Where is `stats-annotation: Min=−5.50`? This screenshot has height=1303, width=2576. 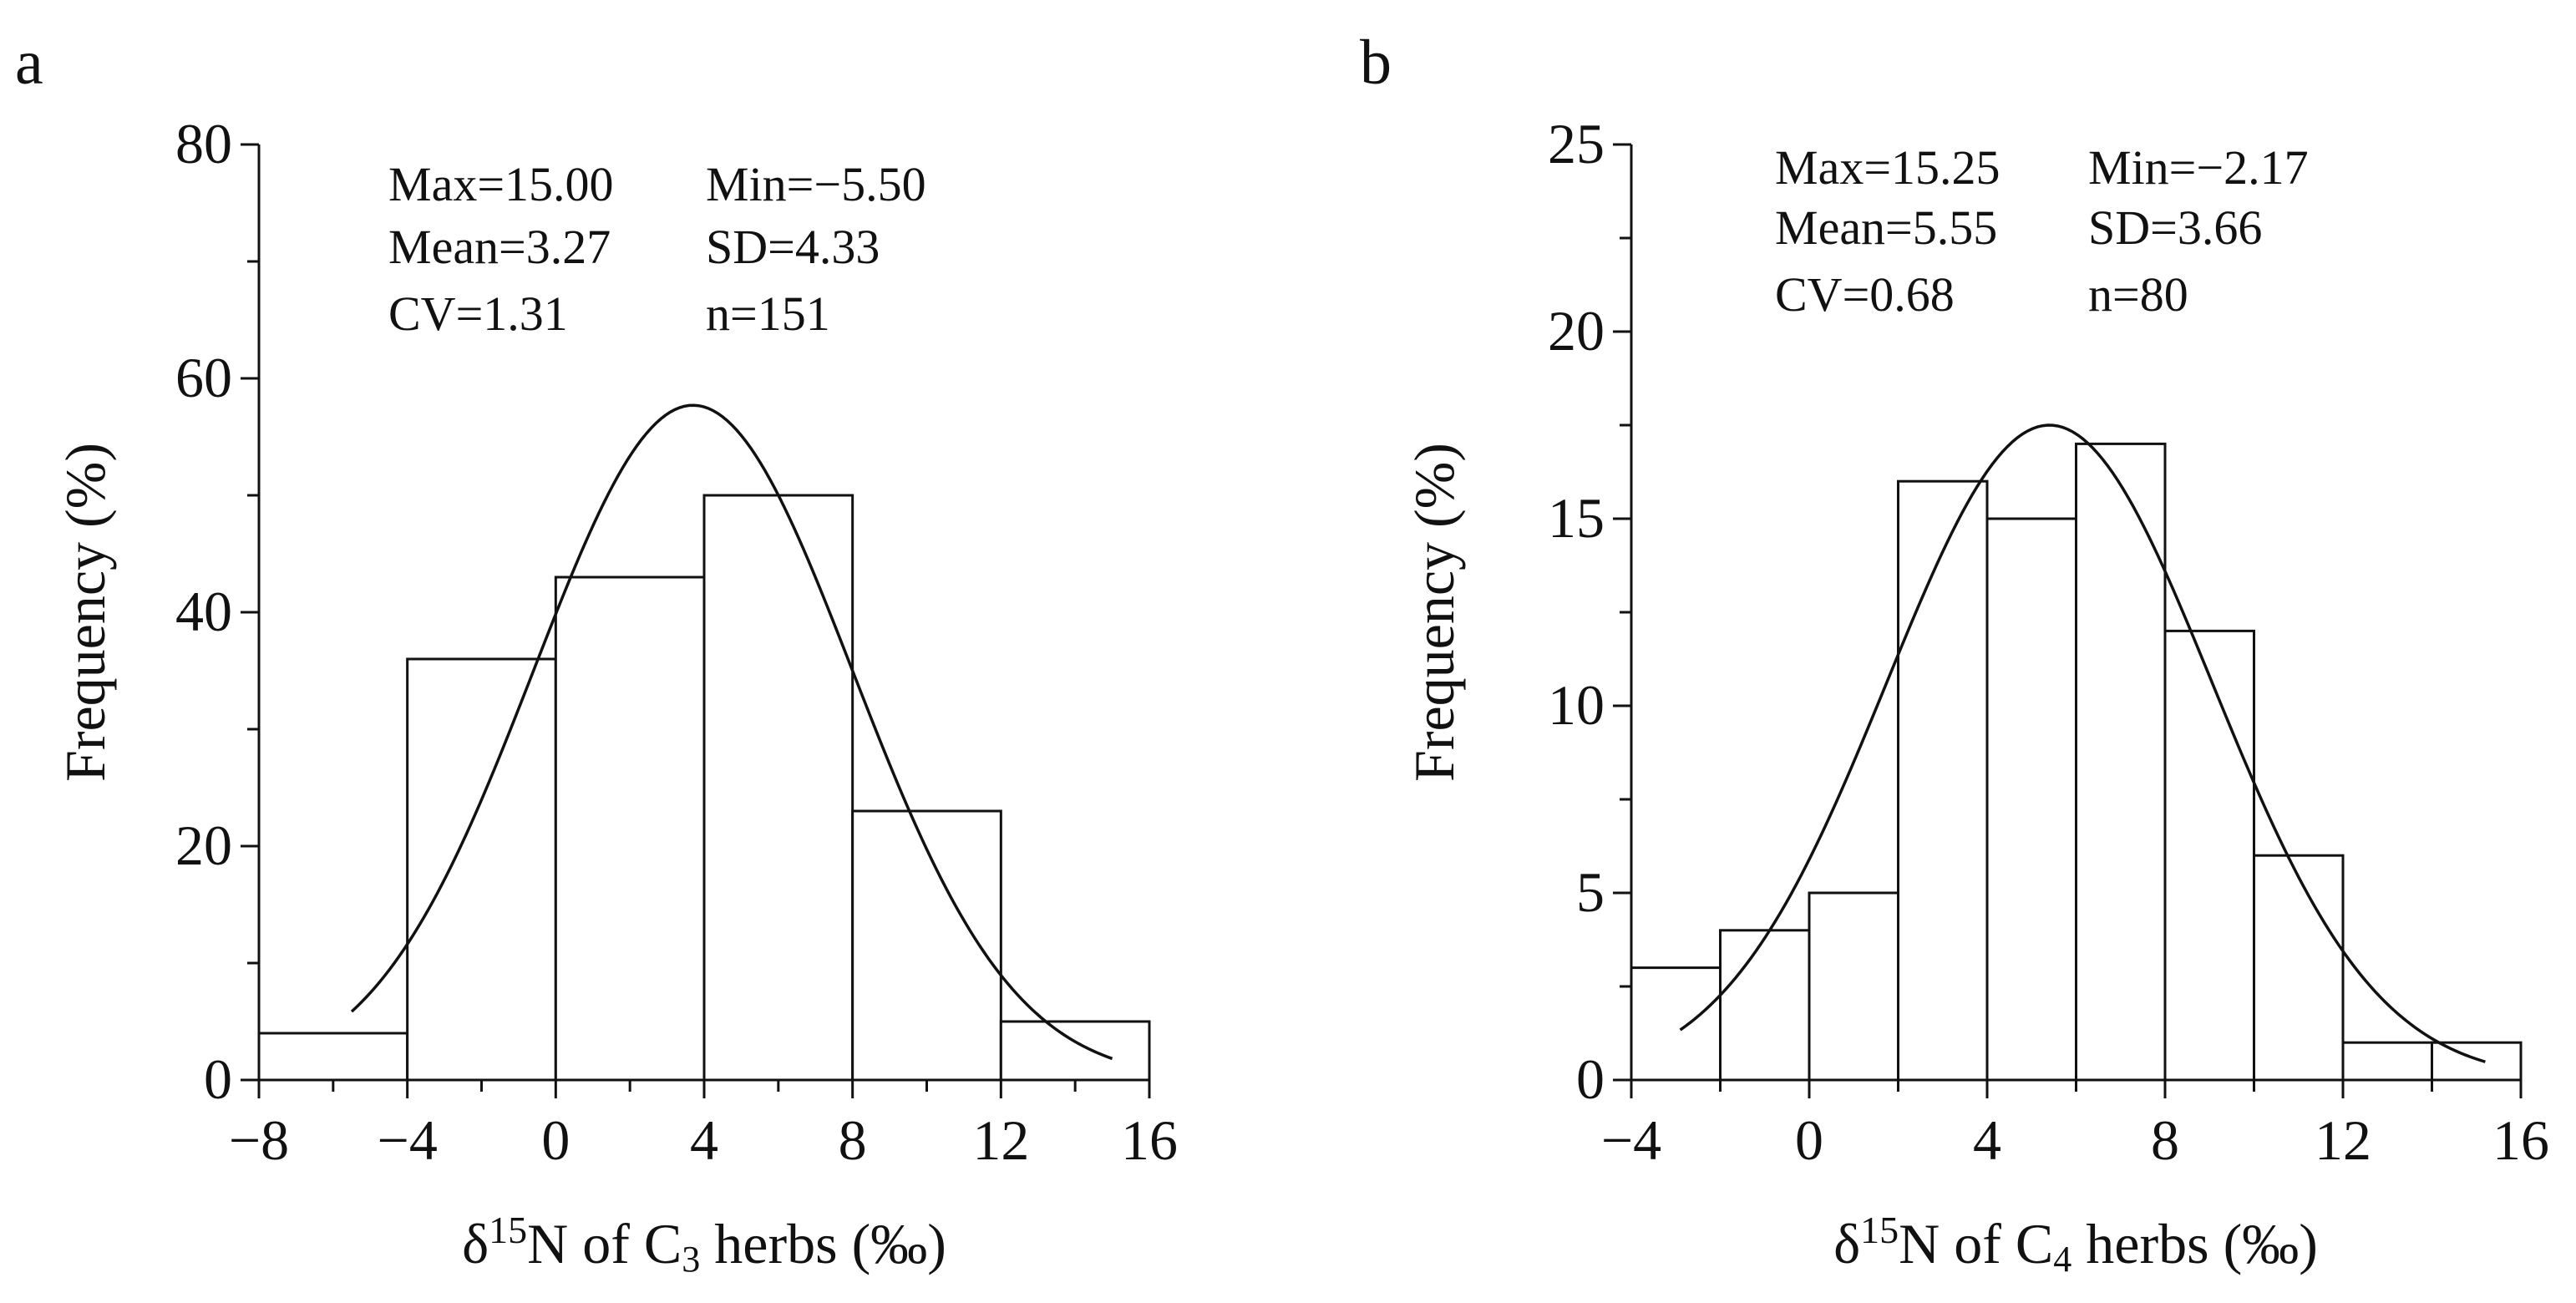 stats-annotation: Min=−5.50 is located at coordinates (816, 184).